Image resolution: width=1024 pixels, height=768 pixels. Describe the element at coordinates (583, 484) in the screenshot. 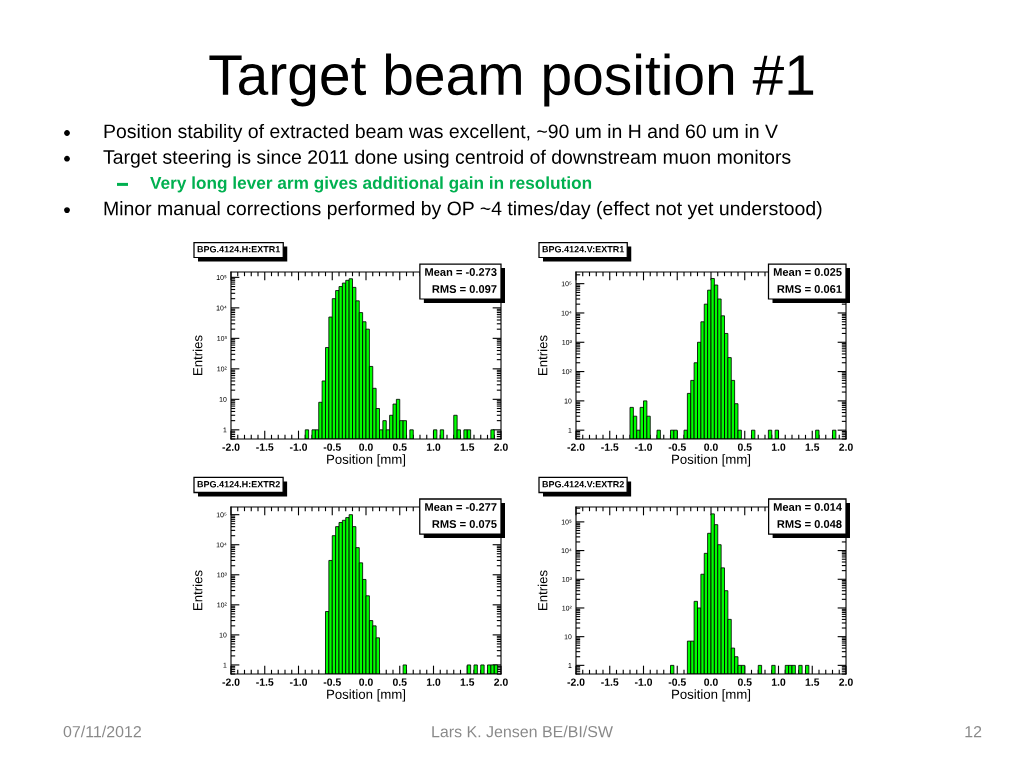

I see `chart-title: BPG.4124.V:EXTR2` at that location.